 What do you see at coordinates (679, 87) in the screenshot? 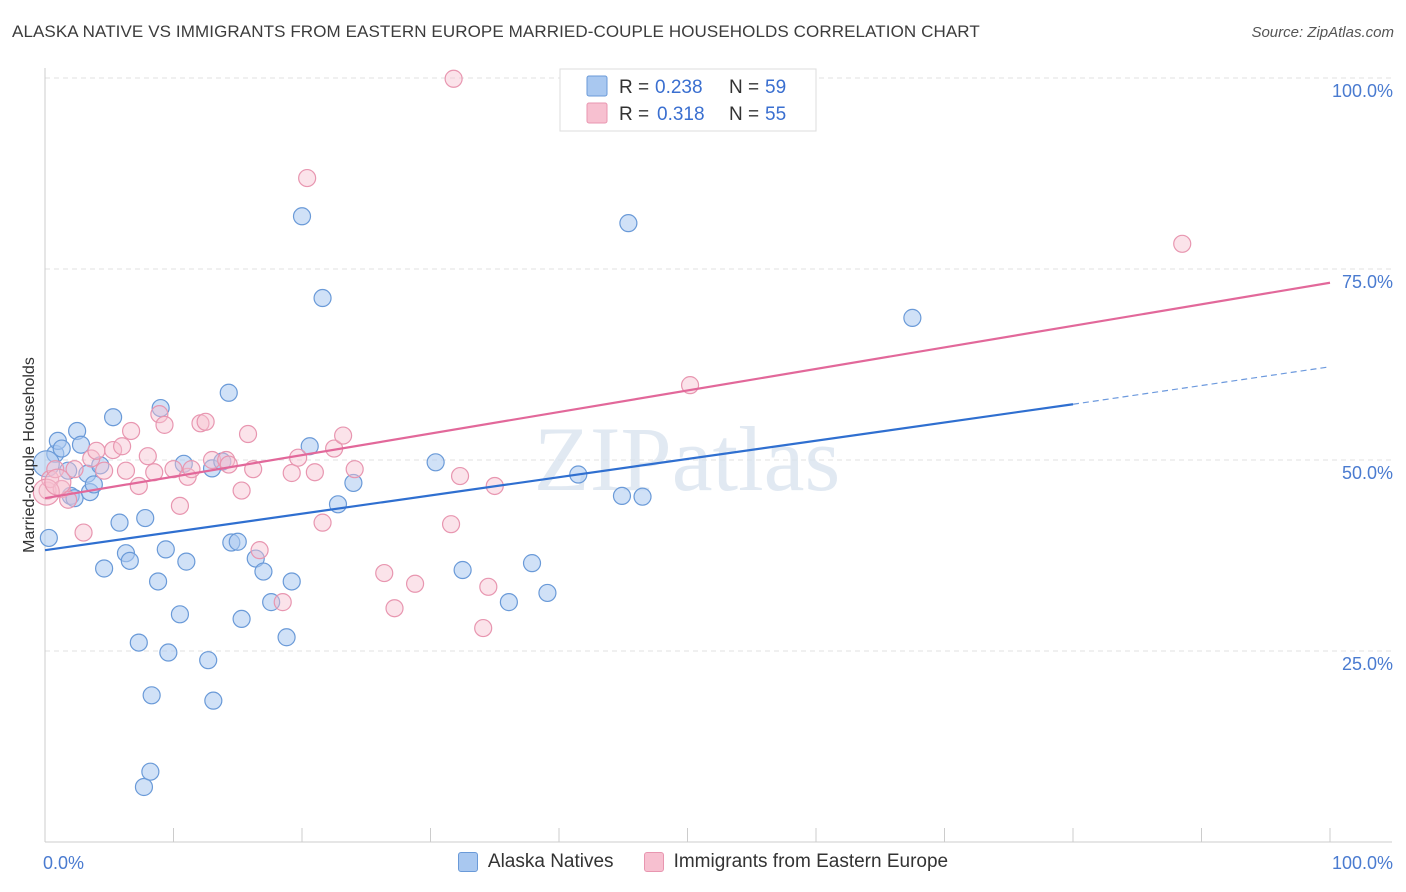
I see `legend-r-value-1: 0.238` at bounding box center [679, 87].